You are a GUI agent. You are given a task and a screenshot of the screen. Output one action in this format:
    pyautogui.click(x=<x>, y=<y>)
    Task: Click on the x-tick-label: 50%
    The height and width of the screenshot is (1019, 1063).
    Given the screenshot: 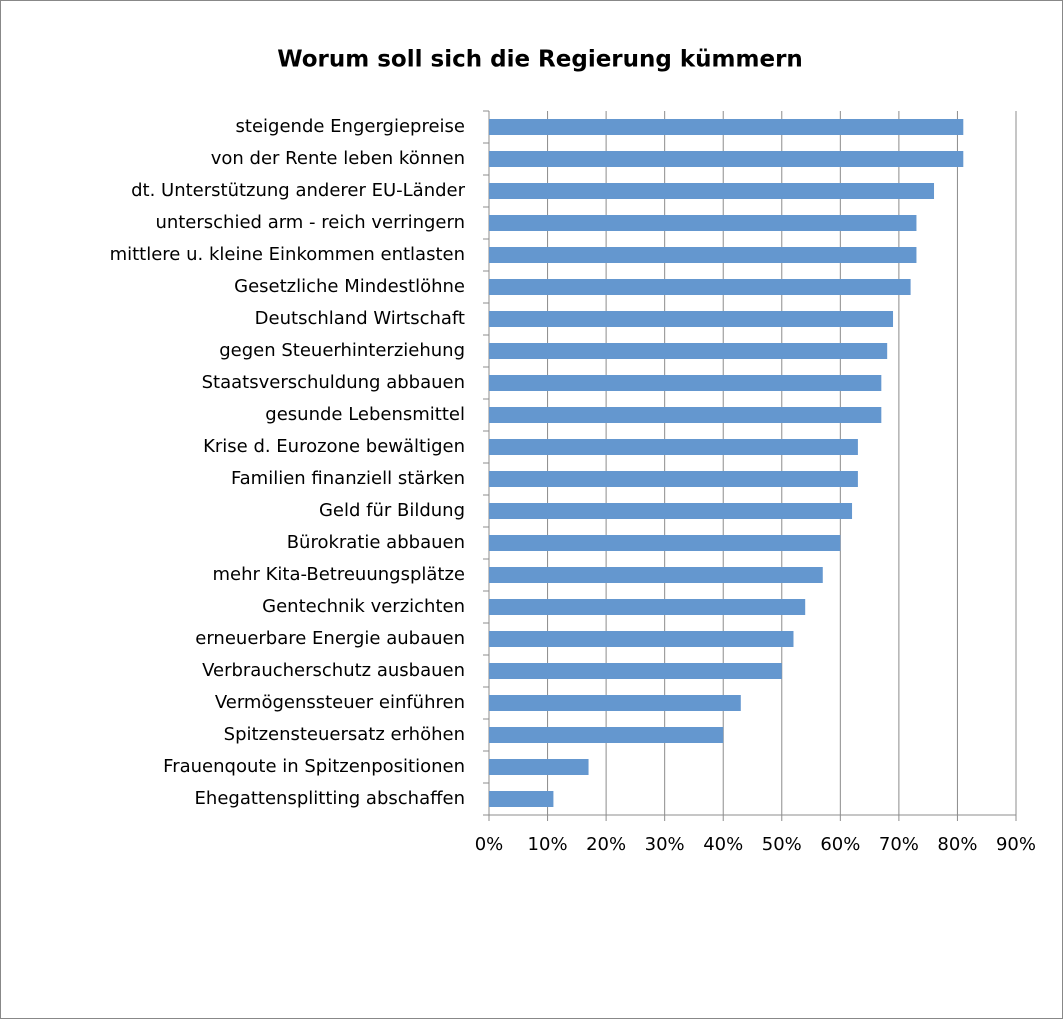 What is the action you would take?
    pyautogui.click(x=782, y=844)
    